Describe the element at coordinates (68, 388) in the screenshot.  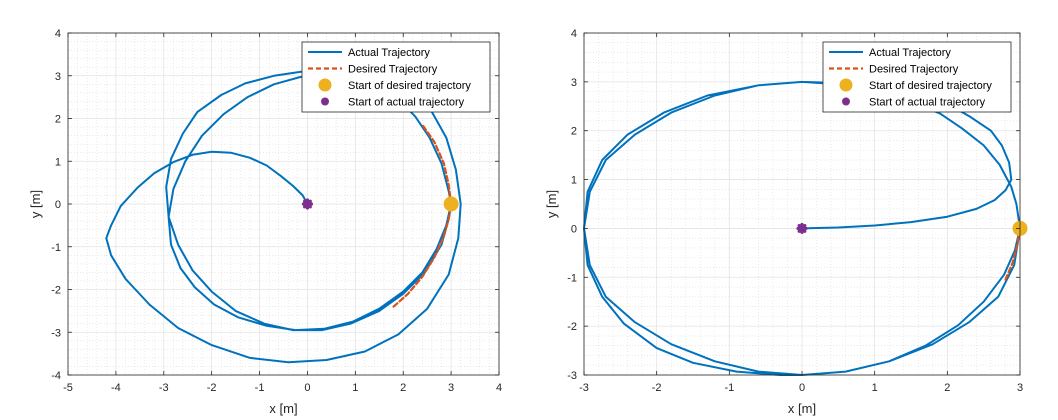
I see `x-tick-label: -5` at that location.